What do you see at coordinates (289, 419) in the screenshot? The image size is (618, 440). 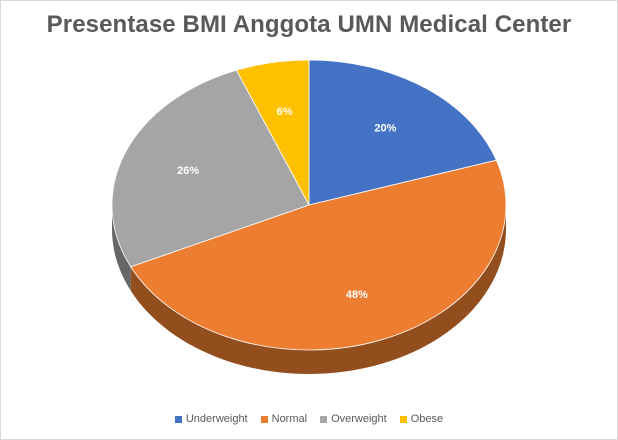 I see `legend-label: Normal` at bounding box center [289, 419].